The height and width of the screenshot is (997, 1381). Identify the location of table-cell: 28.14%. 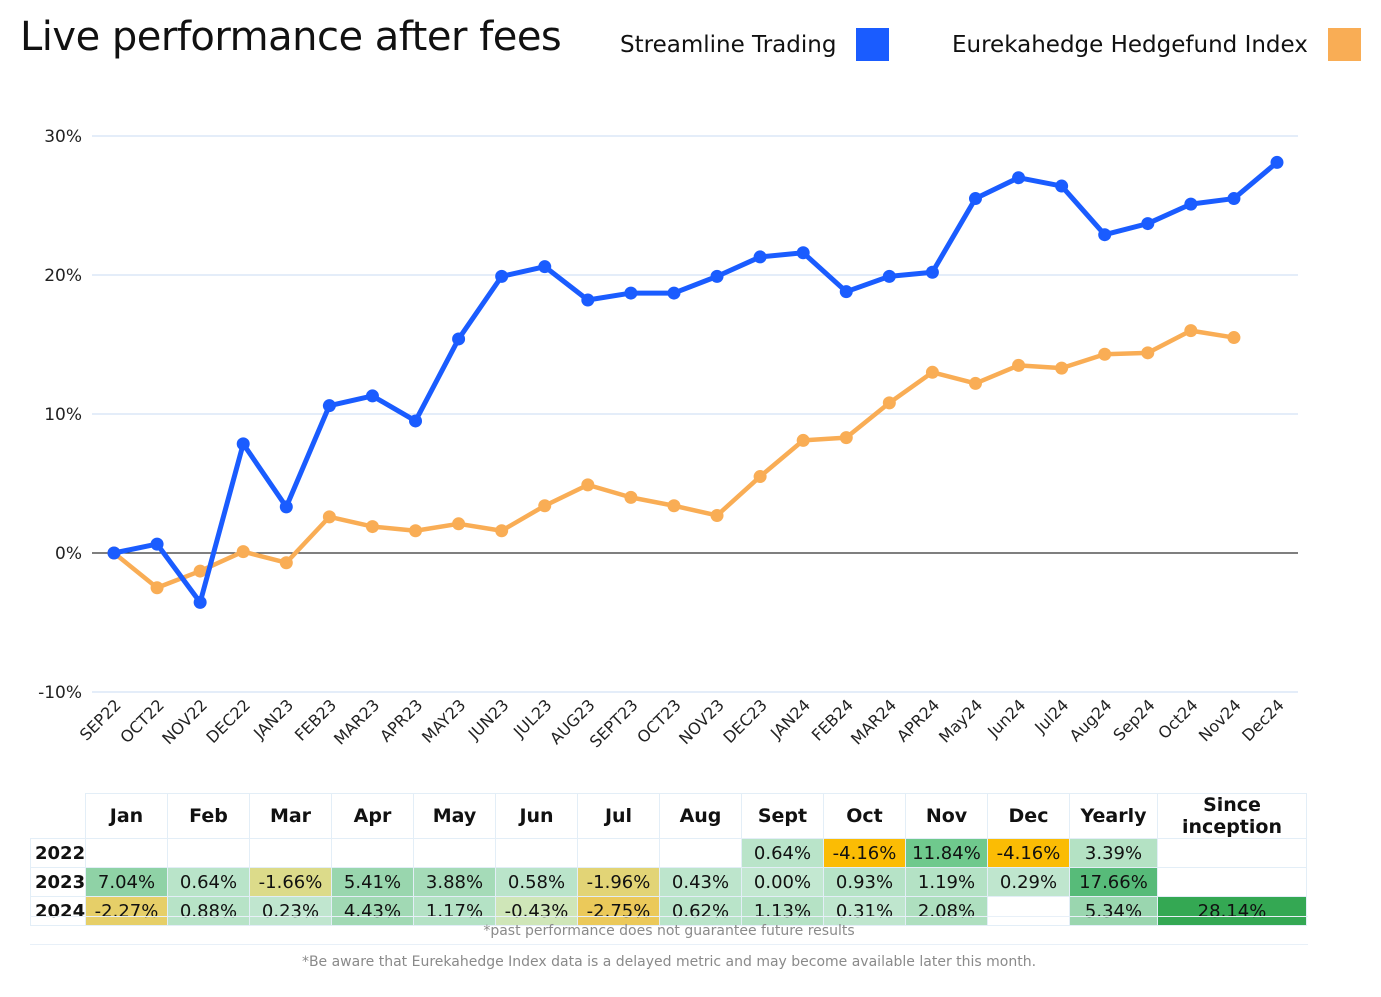
(1232, 911).